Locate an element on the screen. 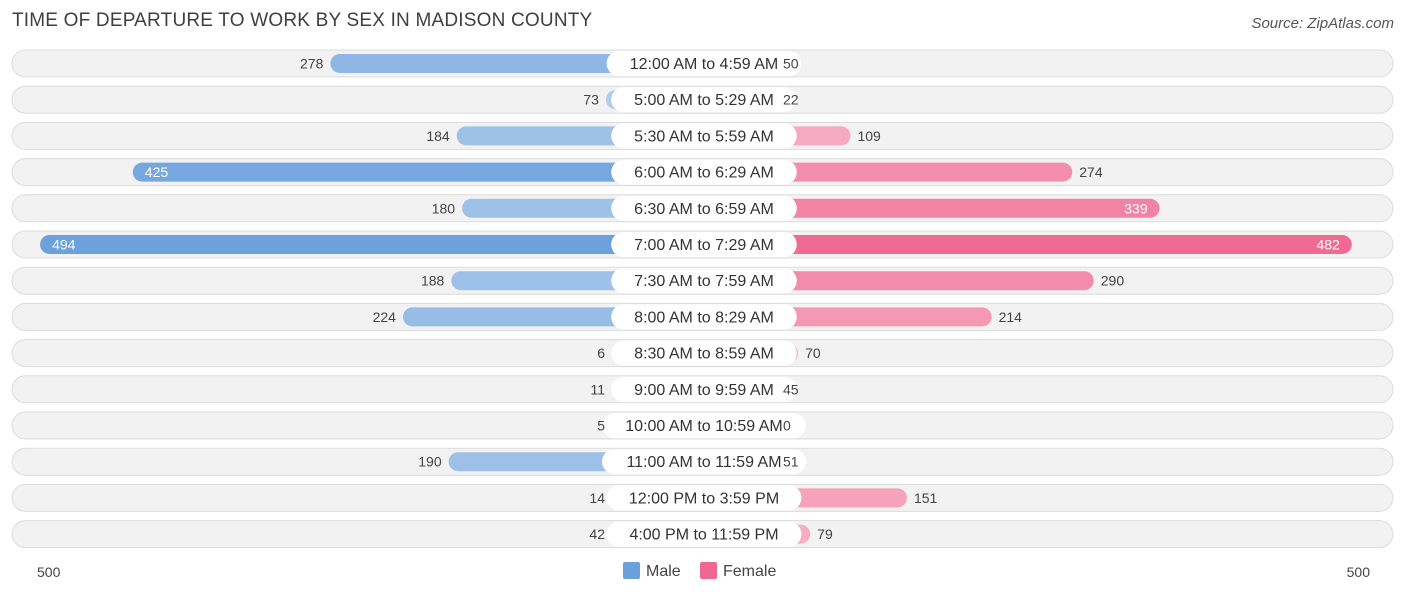  axis-left-label: 500 is located at coordinates (49, 572).